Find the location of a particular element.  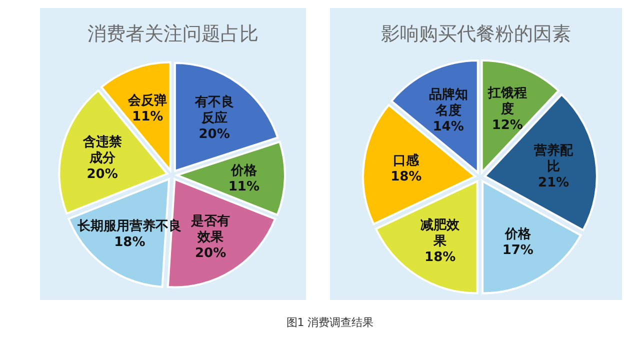

data-label: 12% is located at coordinates (507, 125).